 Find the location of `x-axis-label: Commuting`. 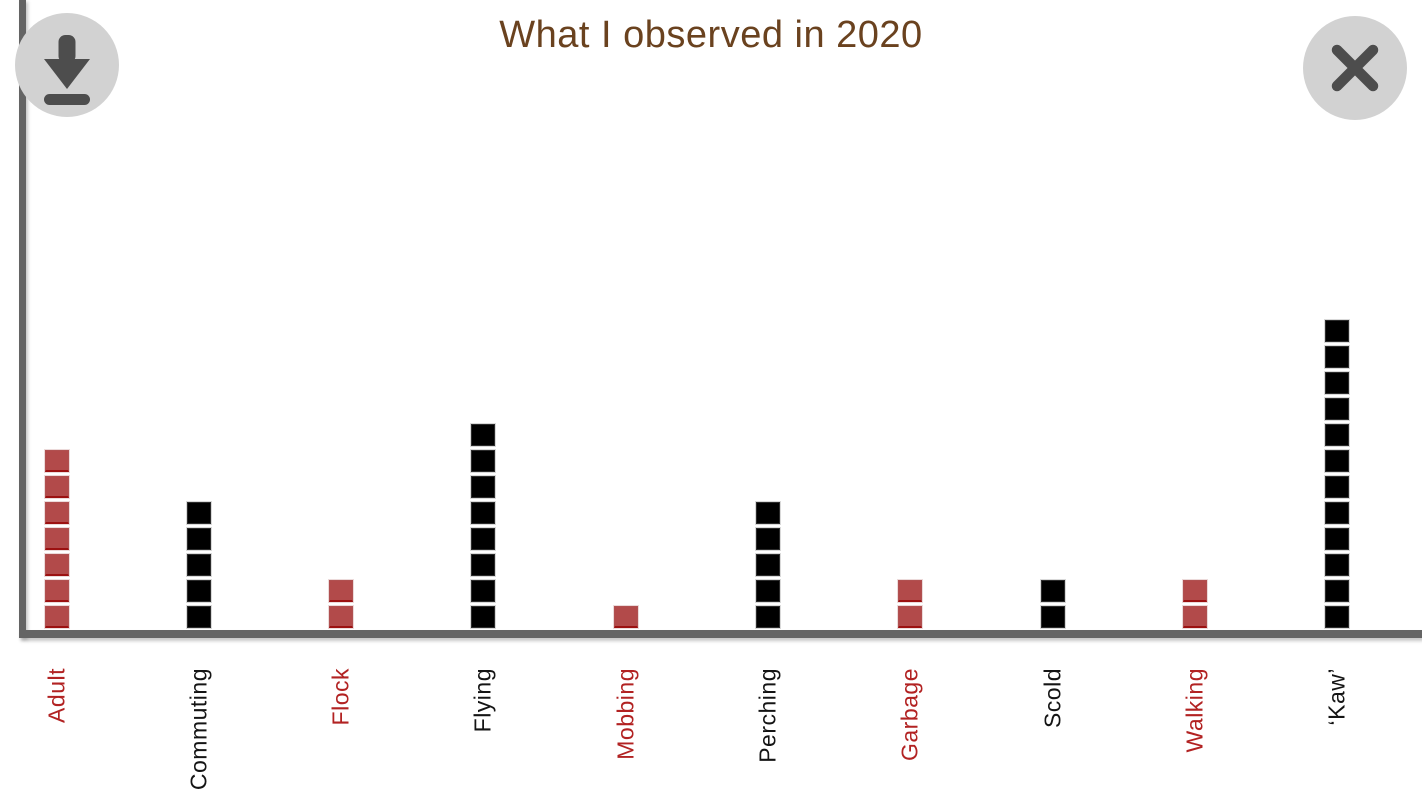

x-axis-label: Commuting is located at coordinates (198, 729).